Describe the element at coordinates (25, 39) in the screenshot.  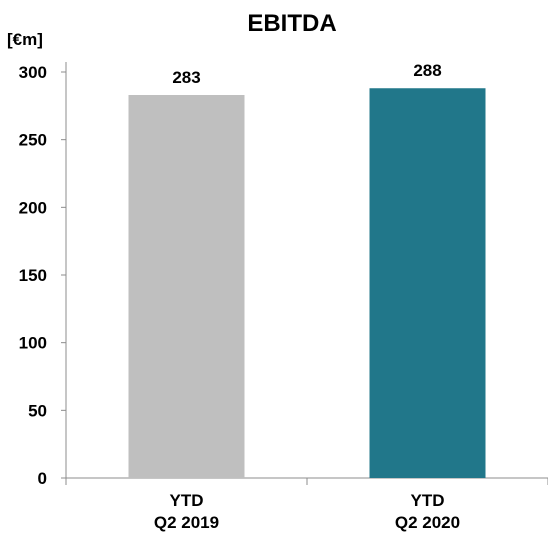
I see `y-axis-unit-label: [€m]` at that location.